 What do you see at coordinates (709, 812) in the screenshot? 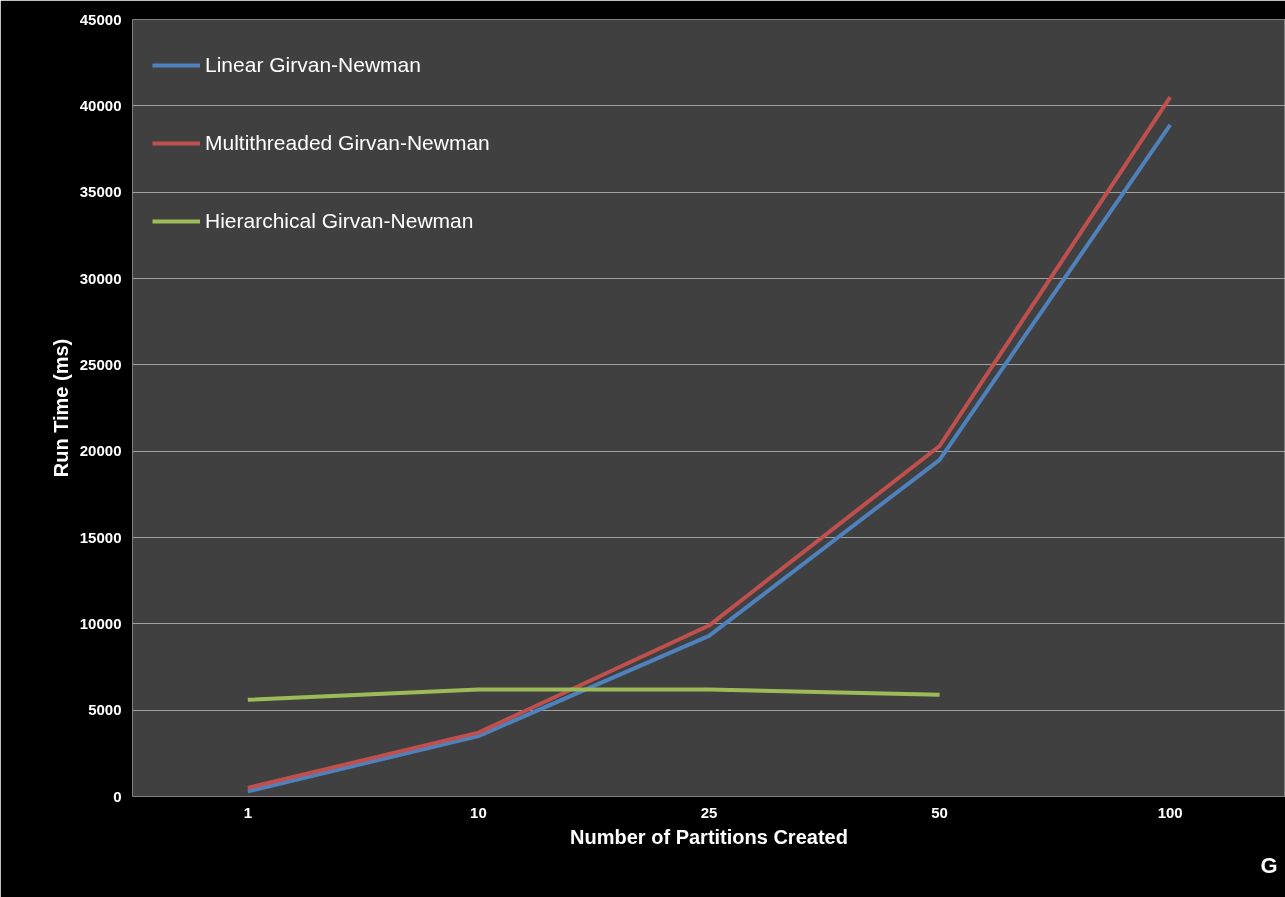
I see `x-tick-label: 25` at bounding box center [709, 812].